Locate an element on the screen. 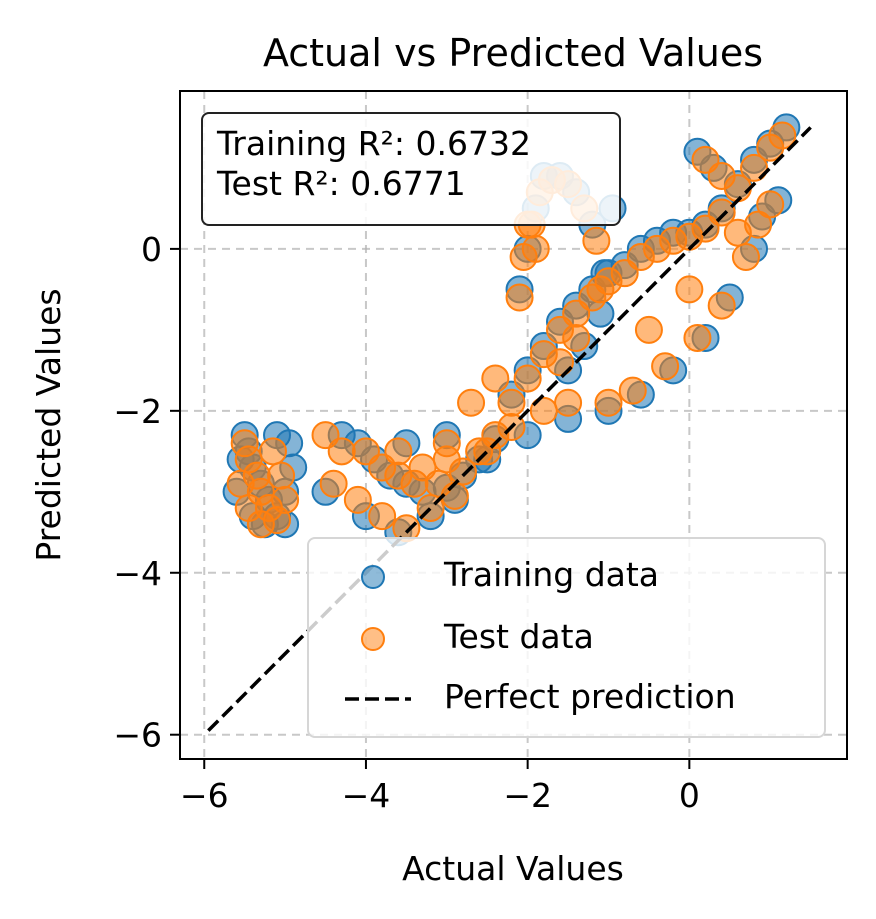 The height and width of the screenshot is (919, 876). y-axis-label: Predicted Values is located at coordinates (48, 424).